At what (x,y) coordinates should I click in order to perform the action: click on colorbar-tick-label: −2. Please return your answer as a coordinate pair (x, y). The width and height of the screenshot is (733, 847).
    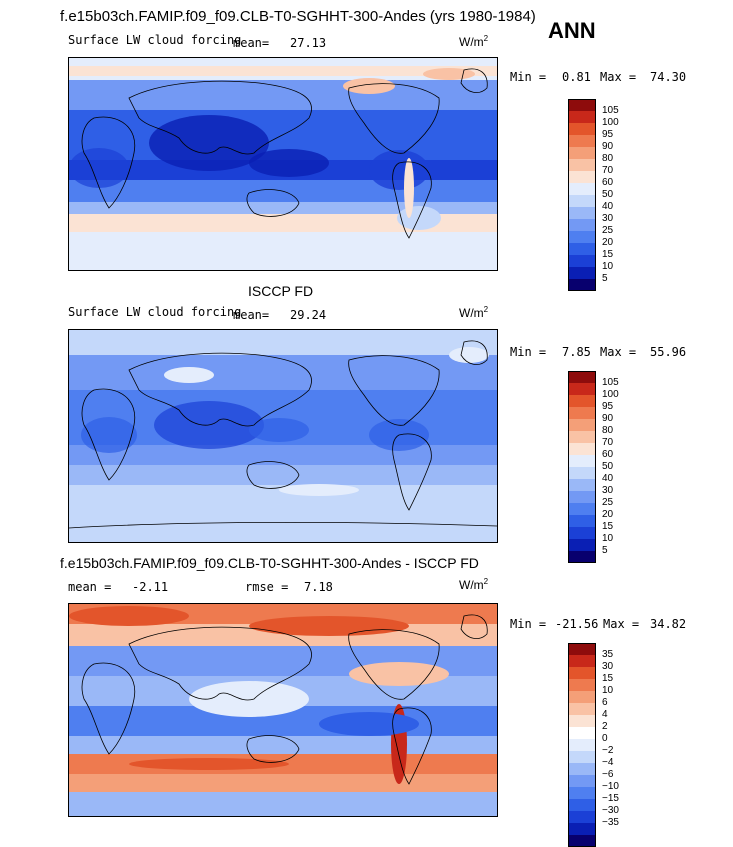
    Looking at the image, I should click on (608, 750).